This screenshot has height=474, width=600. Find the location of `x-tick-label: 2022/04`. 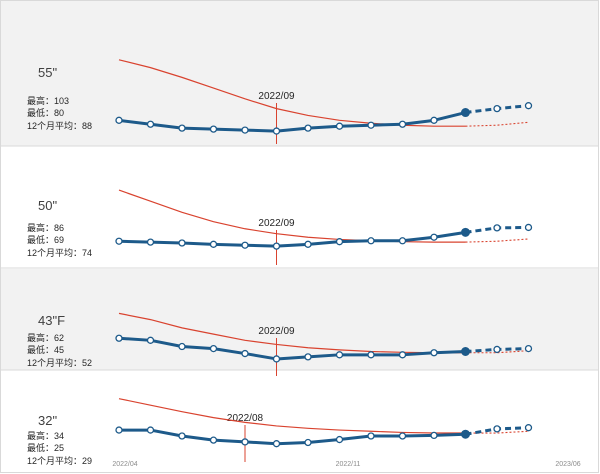

x-tick-label: 2022/04 is located at coordinates (124, 464).